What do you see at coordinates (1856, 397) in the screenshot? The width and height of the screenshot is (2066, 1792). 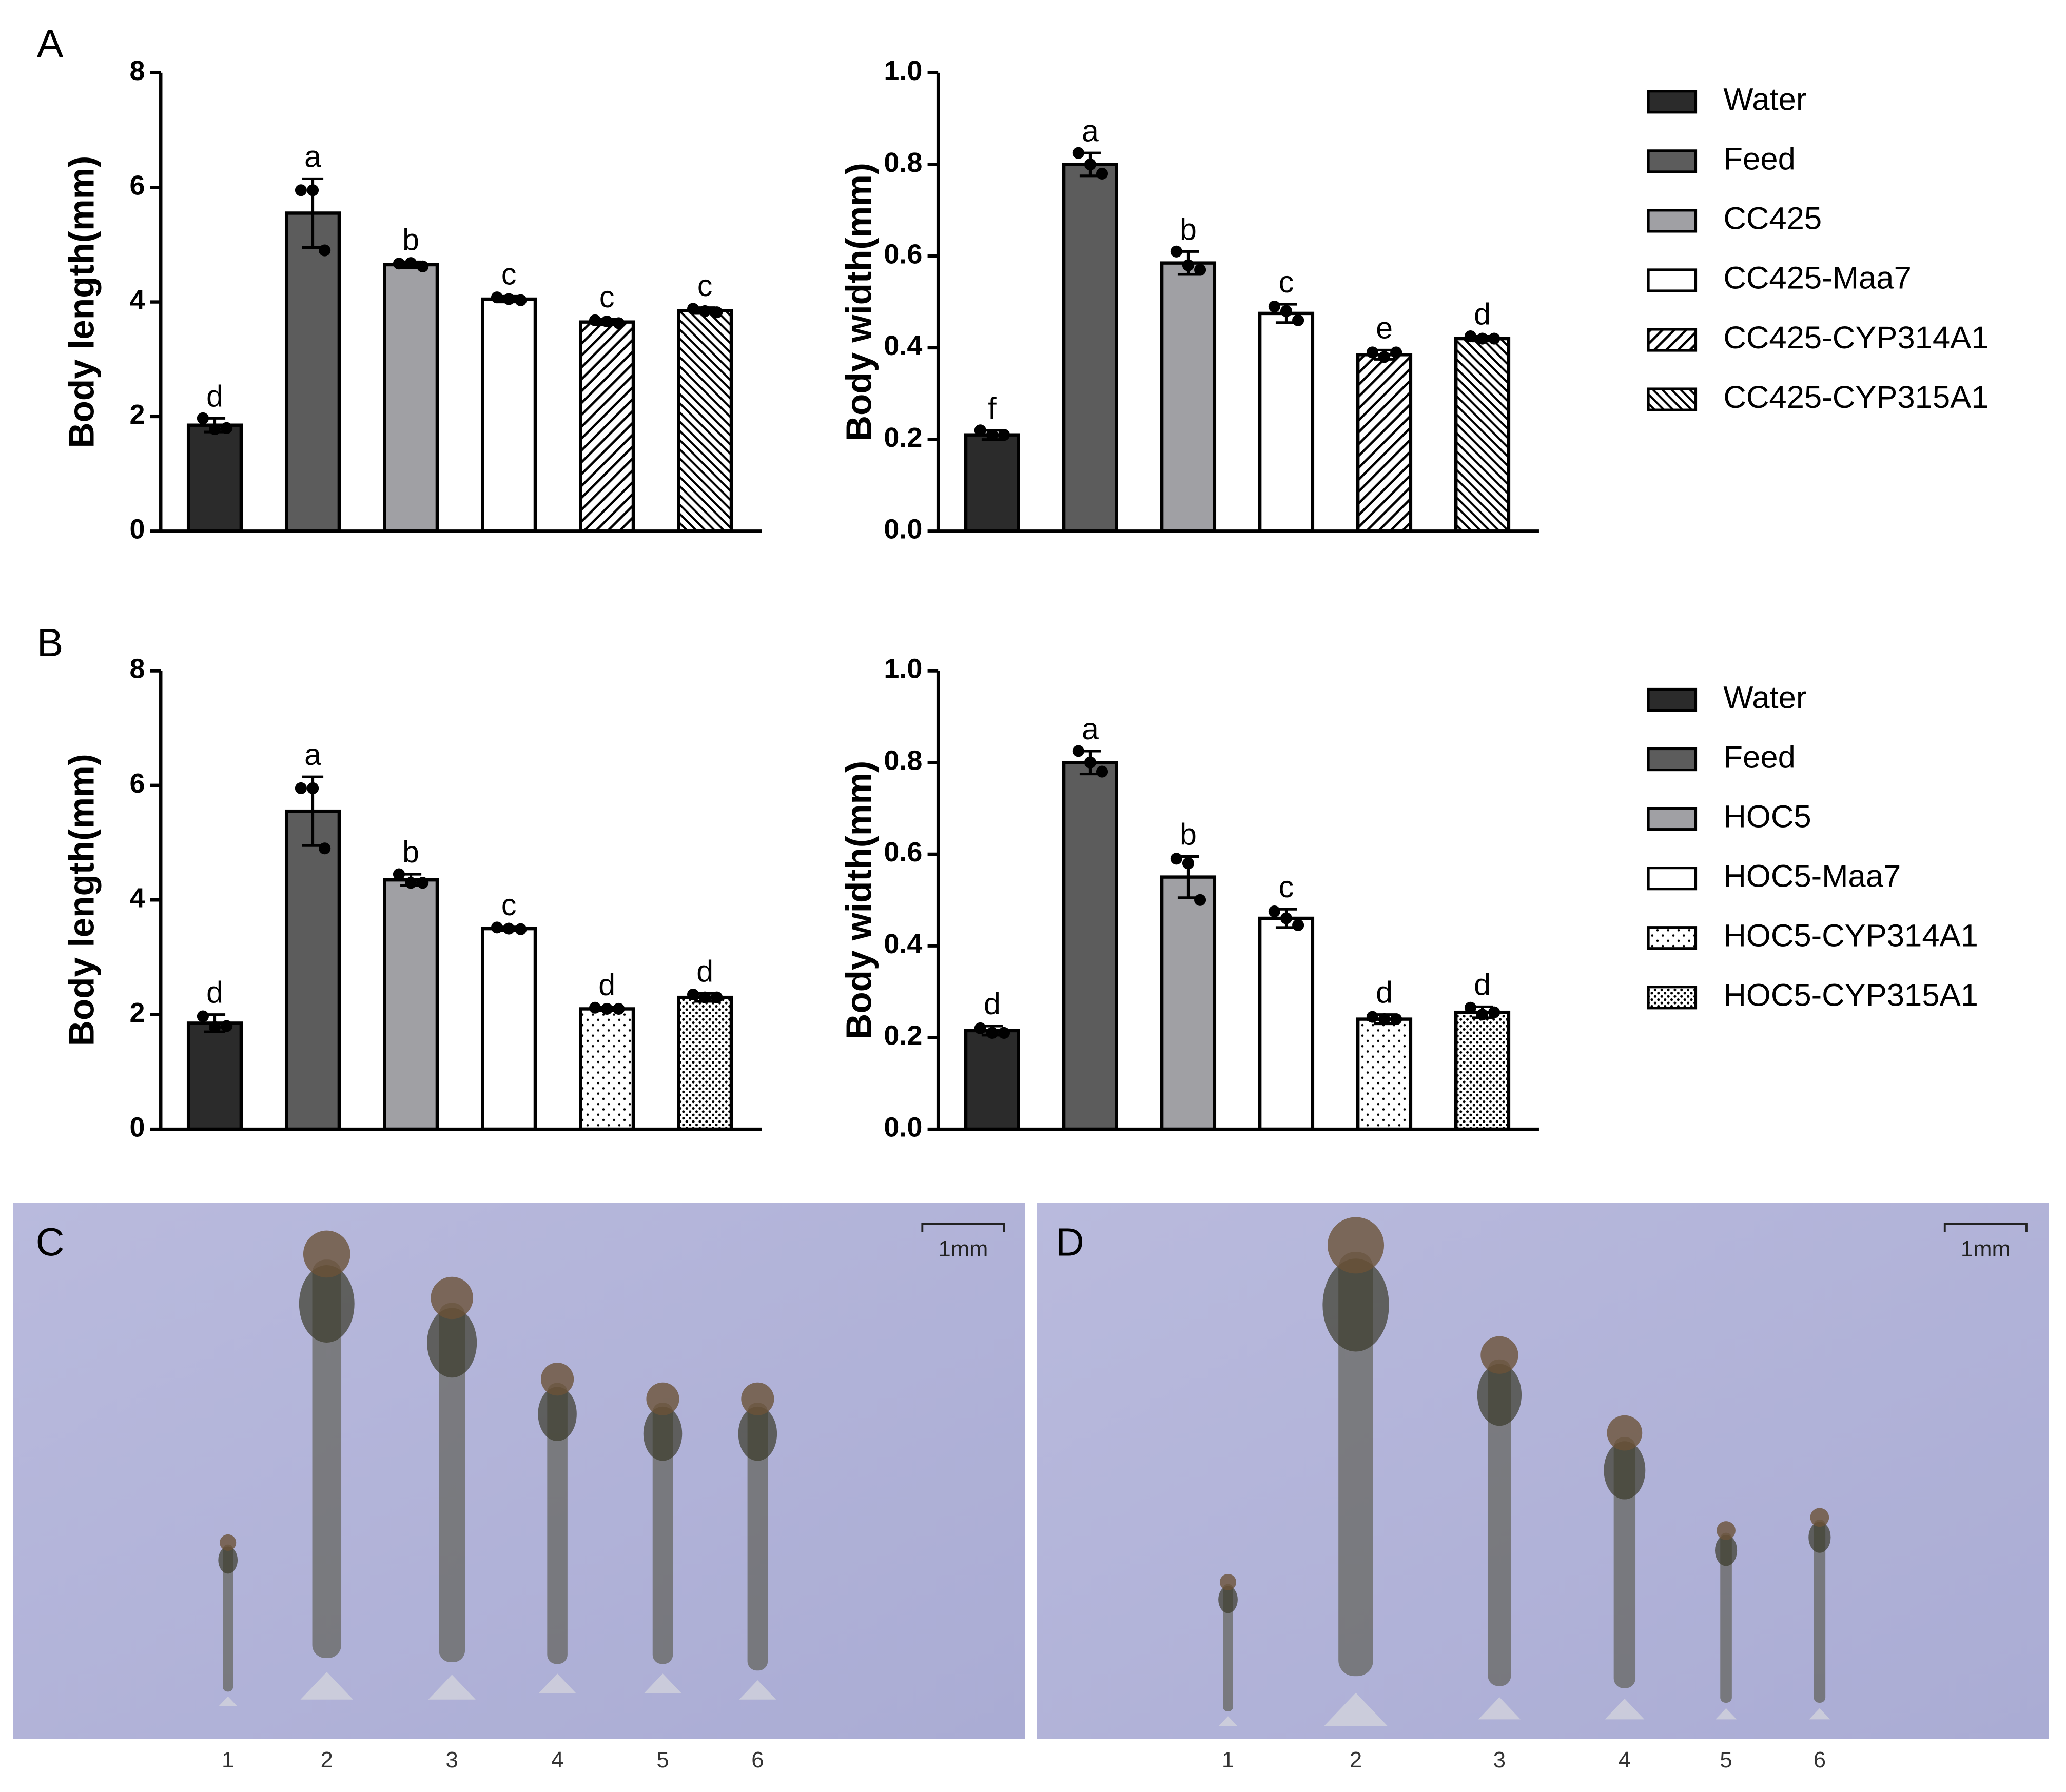 I see `legend-label: CC425-CYP315A1` at bounding box center [1856, 397].